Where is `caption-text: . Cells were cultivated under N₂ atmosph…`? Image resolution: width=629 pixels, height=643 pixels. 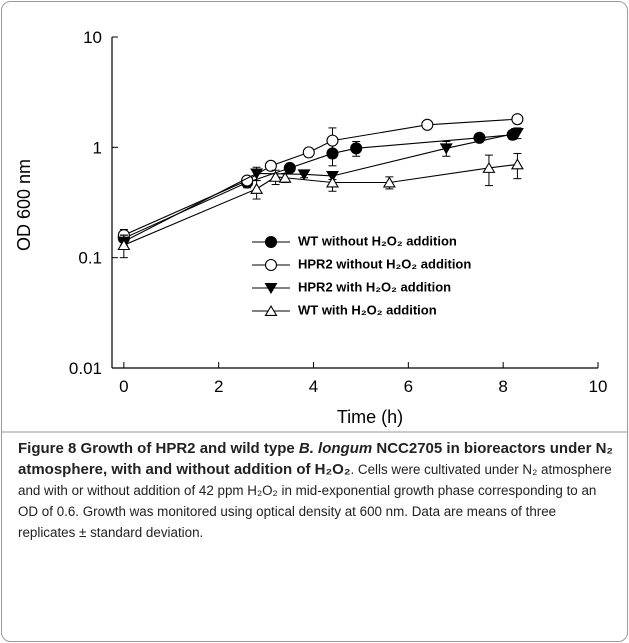
caption-text: . Cells were cultivated under N₂ atmosph… is located at coordinates (315, 501).